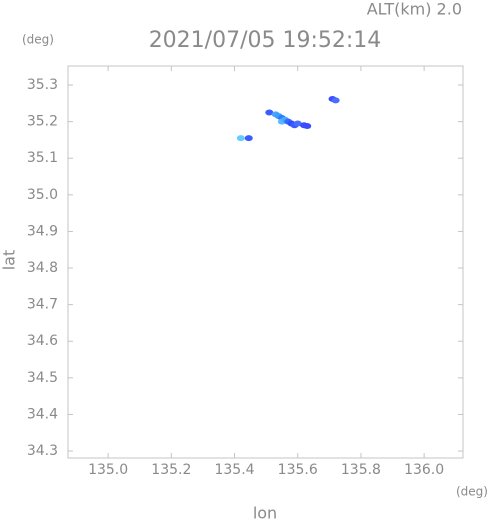 The height and width of the screenshot is (521, 491). I want to click on y-tick-label: 34.3, so click(42, 451).